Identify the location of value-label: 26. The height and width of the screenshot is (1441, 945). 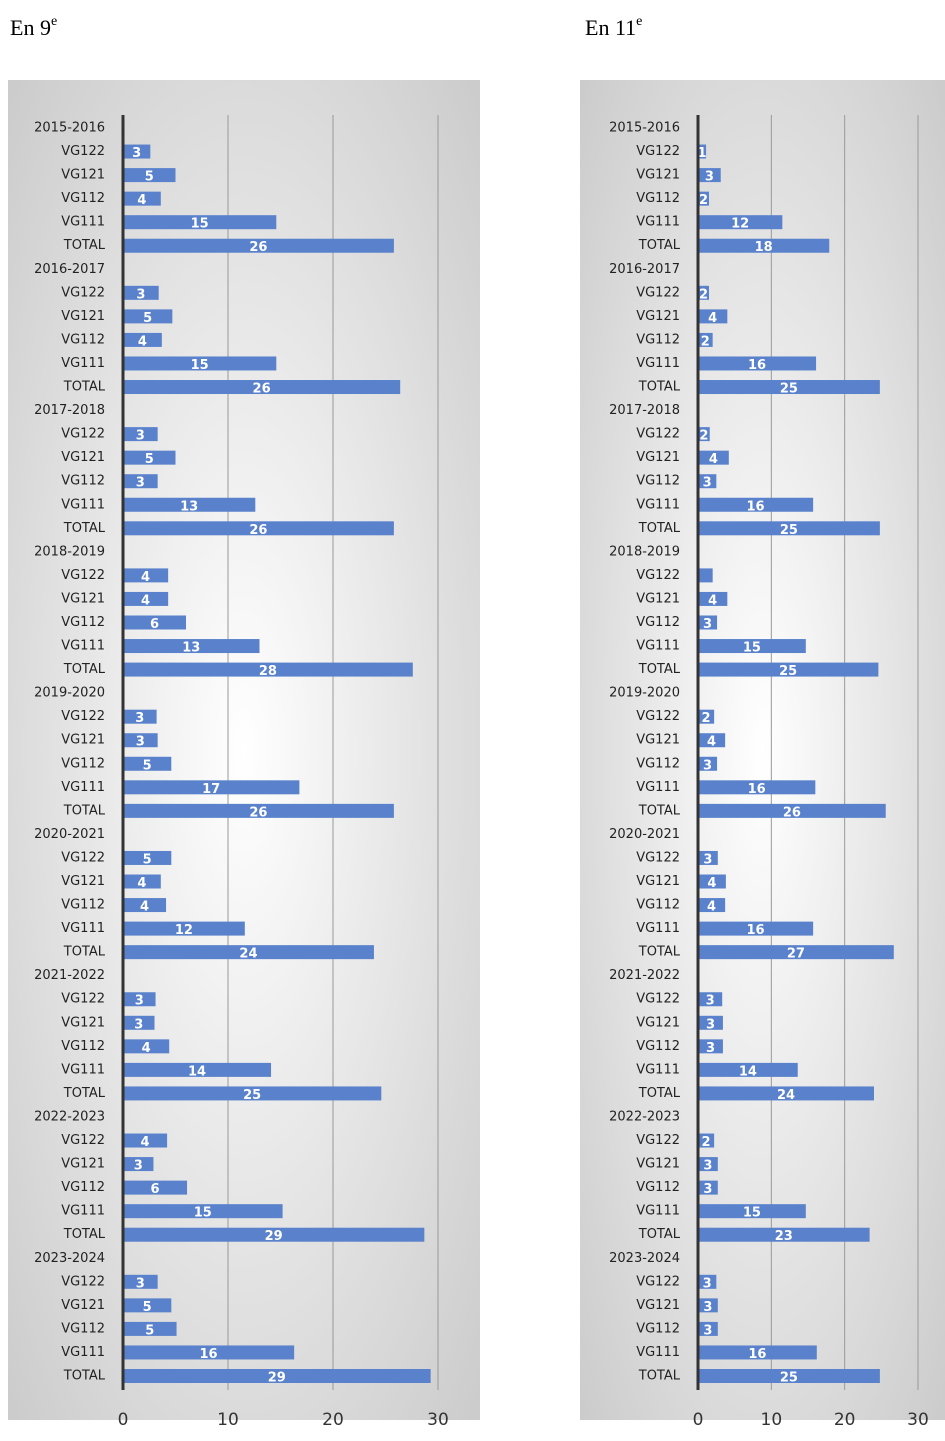
(258, 530).